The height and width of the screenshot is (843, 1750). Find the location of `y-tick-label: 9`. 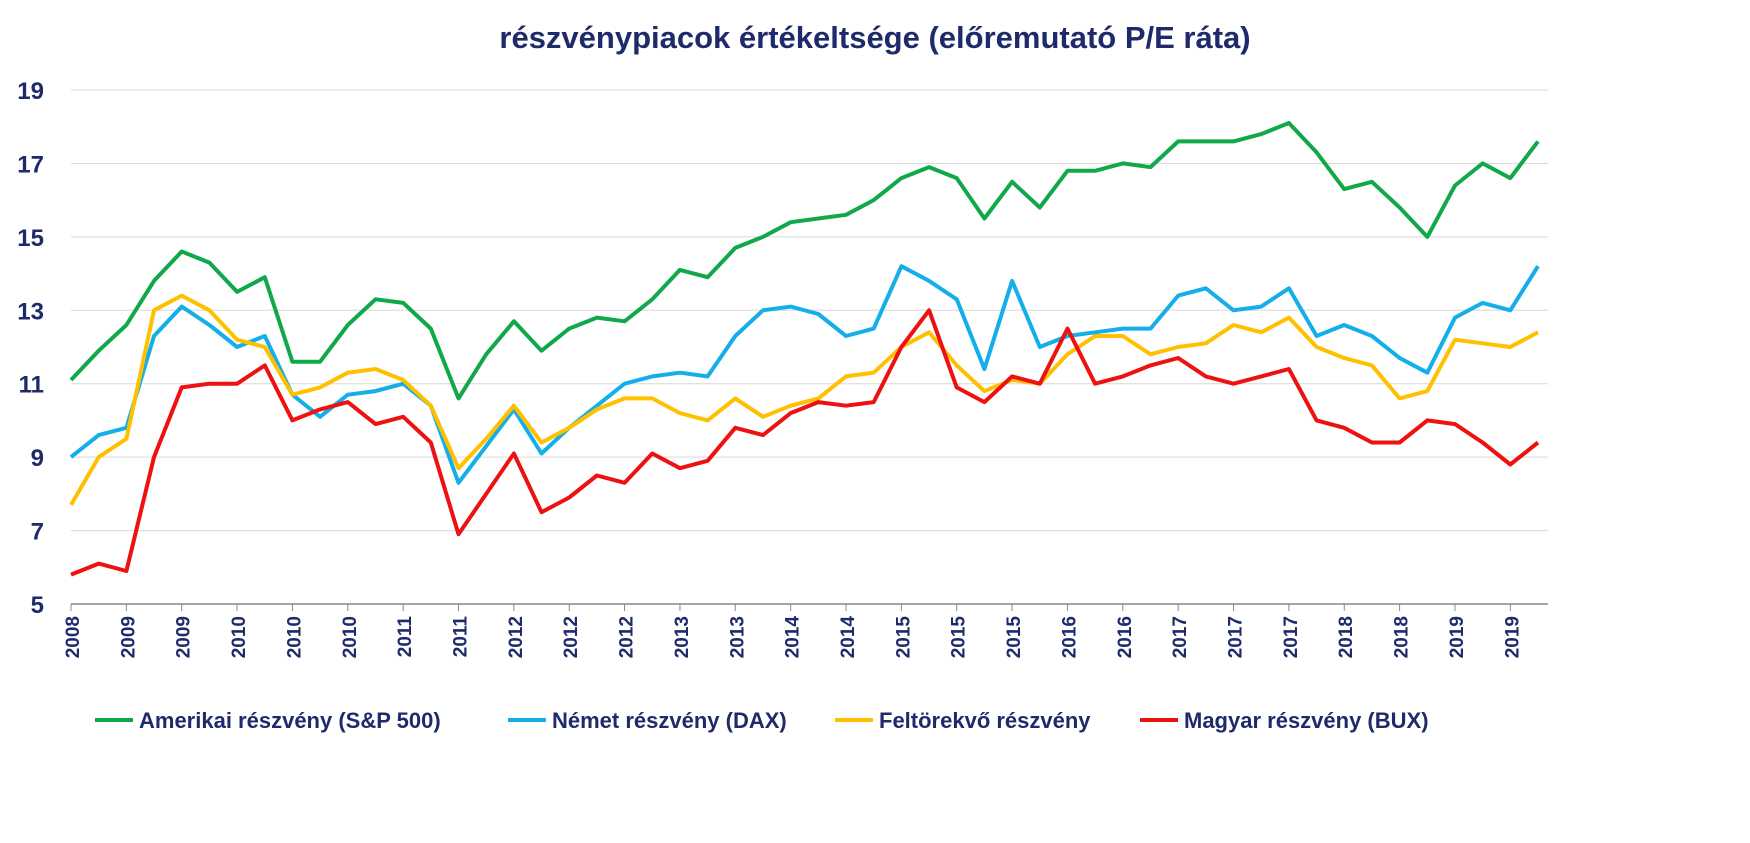

y-tick-label: 9 is located at coordinates (37, 458).